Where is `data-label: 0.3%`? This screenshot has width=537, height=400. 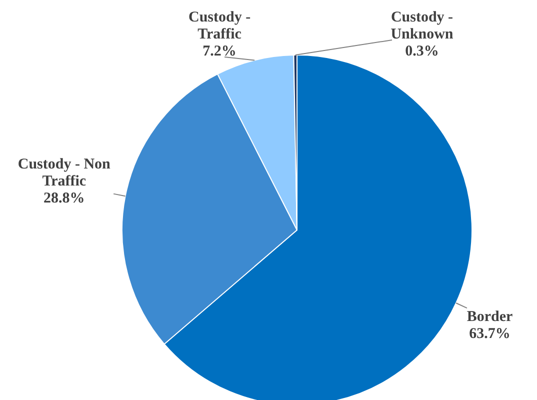
data-label: 0.3% is located at coordinates (422, 52).